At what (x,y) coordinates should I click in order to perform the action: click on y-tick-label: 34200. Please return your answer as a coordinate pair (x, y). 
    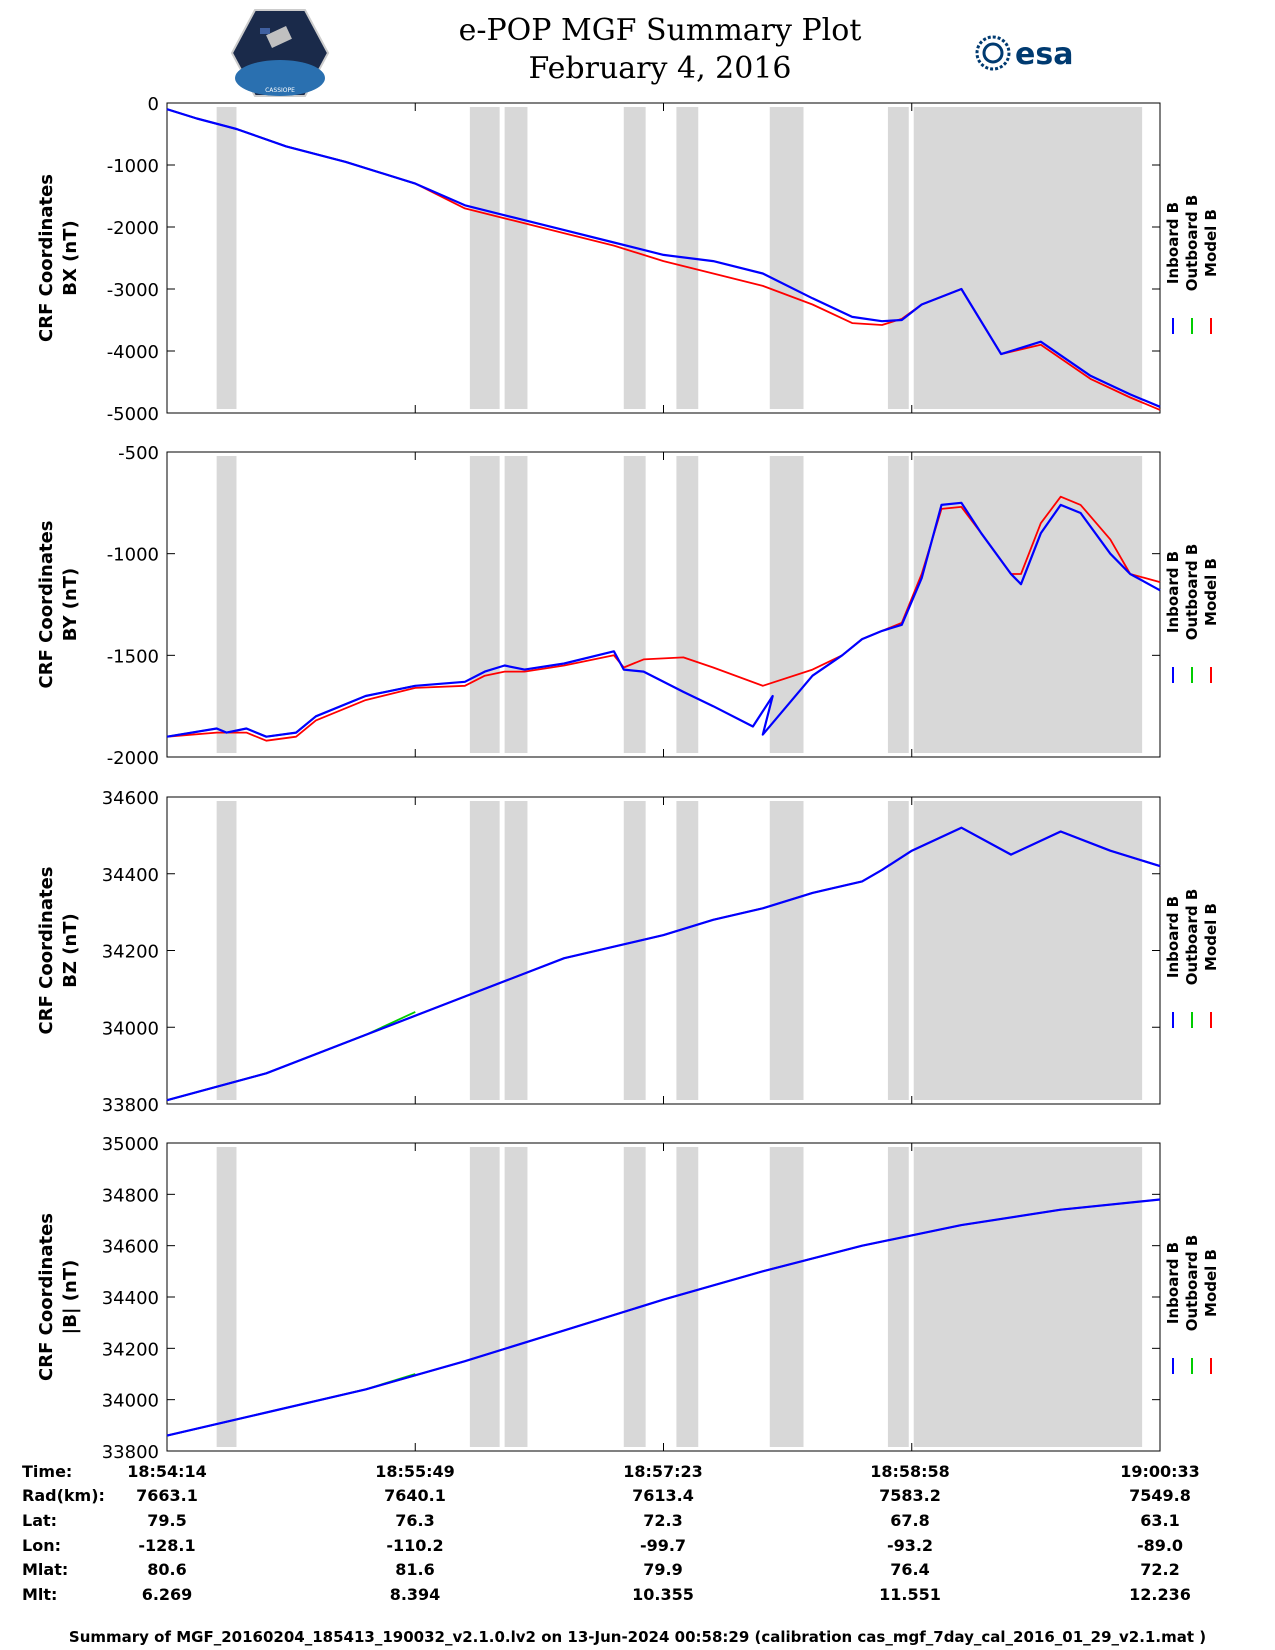
    Looking at the image, I should click on (130, 952).